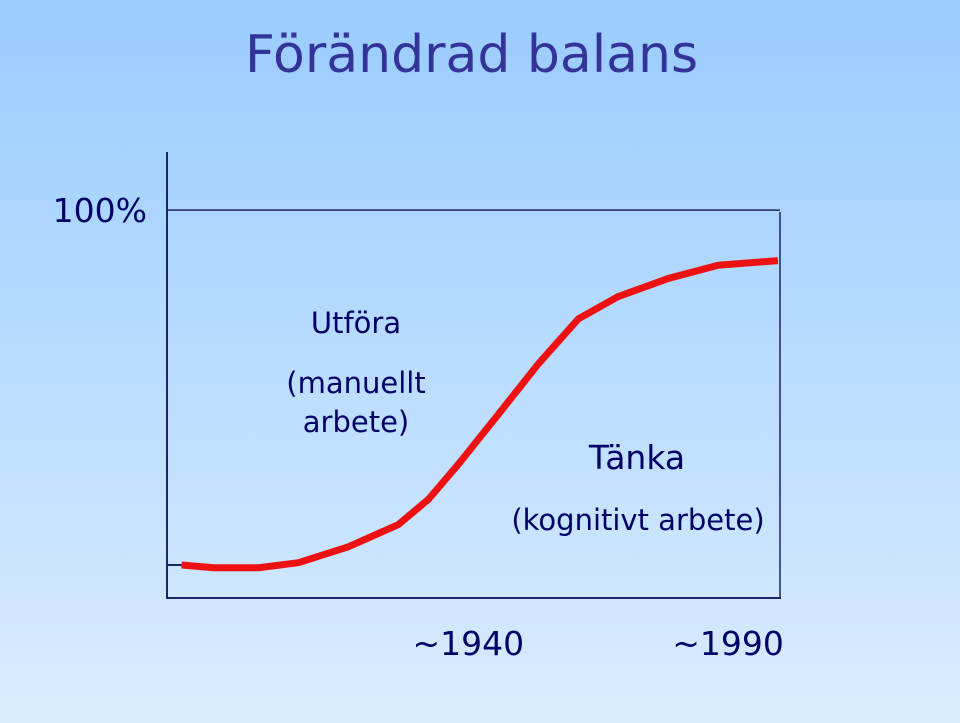 The height and width of the screenshot is (723, 960). I want to click on x-tick-label: ~1940, so click(468, 643).